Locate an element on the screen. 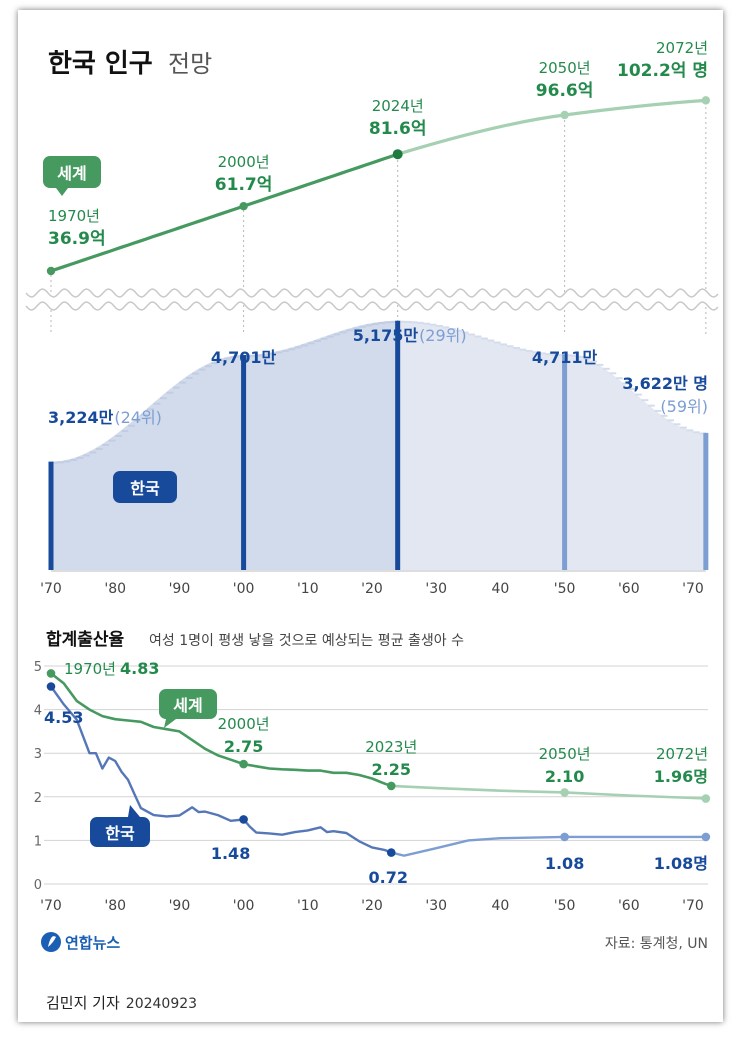 Image resolution: width=743 pixels, height=1039 pixels. world-label-value: 81.6억 is located at coordinates (398, 129).